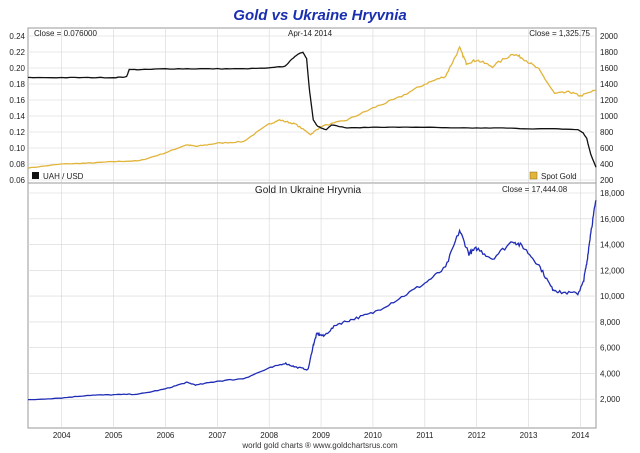  What do you see at coordinates (609, 108) in the screenshot?
I see `top-right-axis: 2000 1800 1600 1400 1200 1000 800 600 400 200` at bounding box center [609, 108].